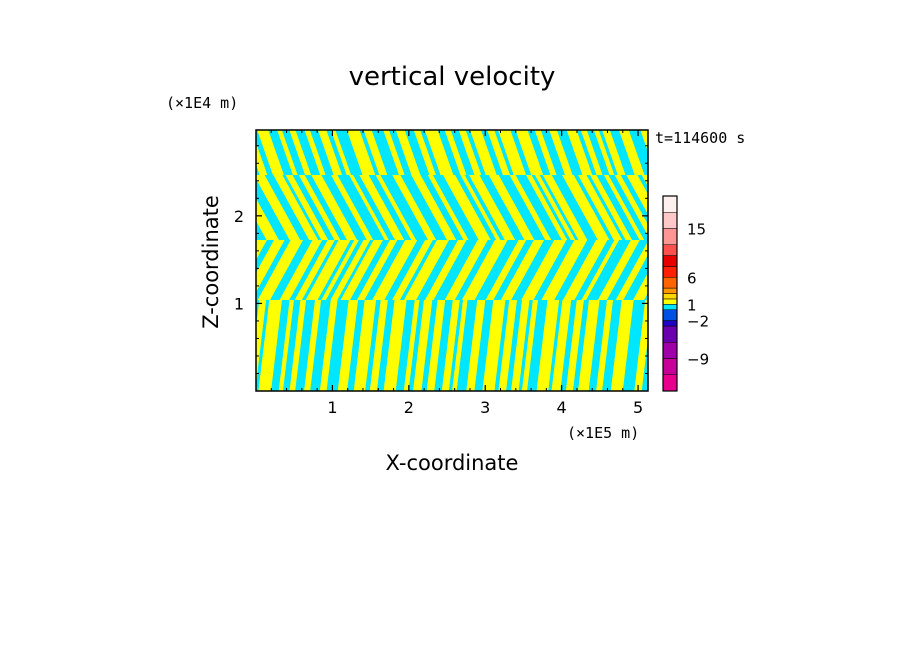  Describe the element at coordinates (452, 463) in the screenshot. I see `x-axis-label: X-coordinate` at that location.